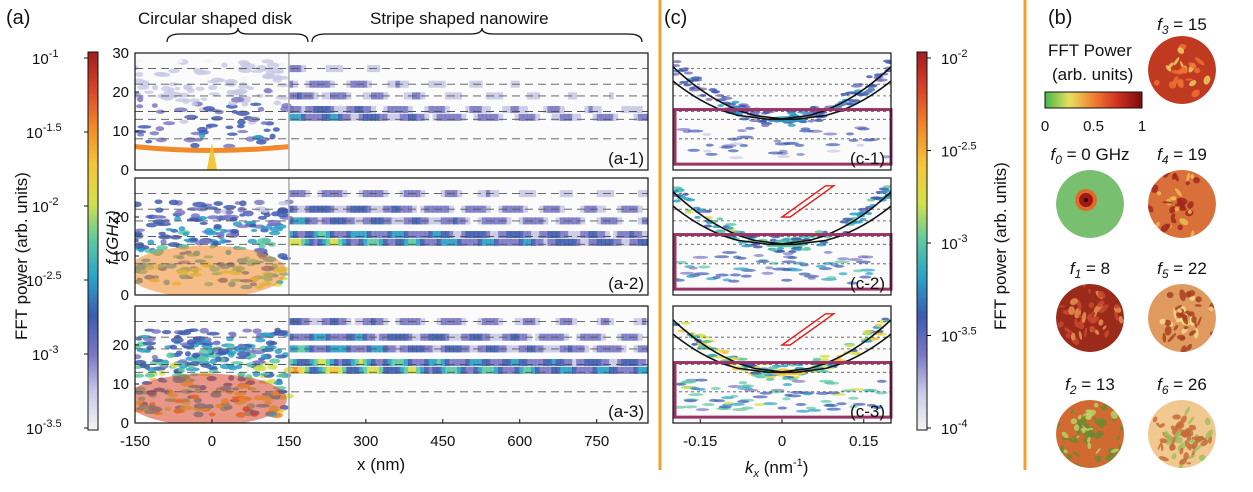 The height and width of the screenshot is (492, 1253). What do you see at coordinates (675, 18) in the screenshot?
I see `panel-letter-c: (c)` at bounding box center [675, 18].